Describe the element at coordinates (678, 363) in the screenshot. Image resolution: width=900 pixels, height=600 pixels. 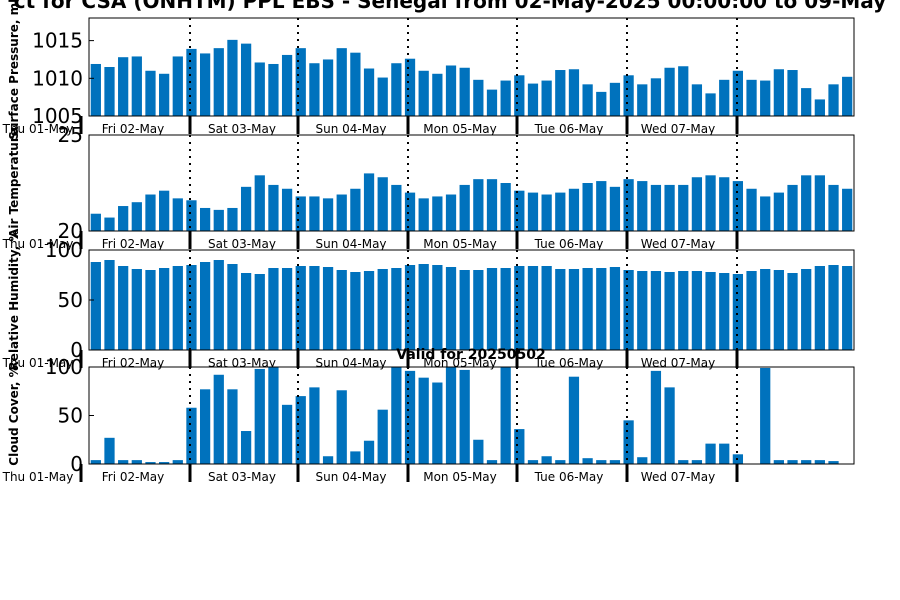
I see `relative-humidity-x-tick-label: Wed 07-May` at that location.